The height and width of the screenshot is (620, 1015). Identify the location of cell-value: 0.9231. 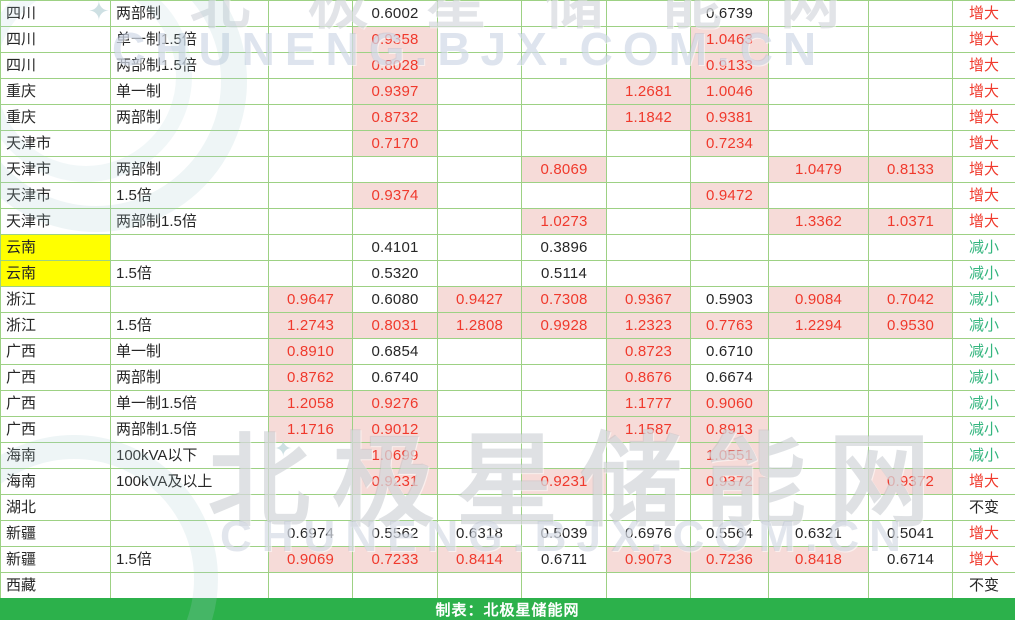
(564, 481).